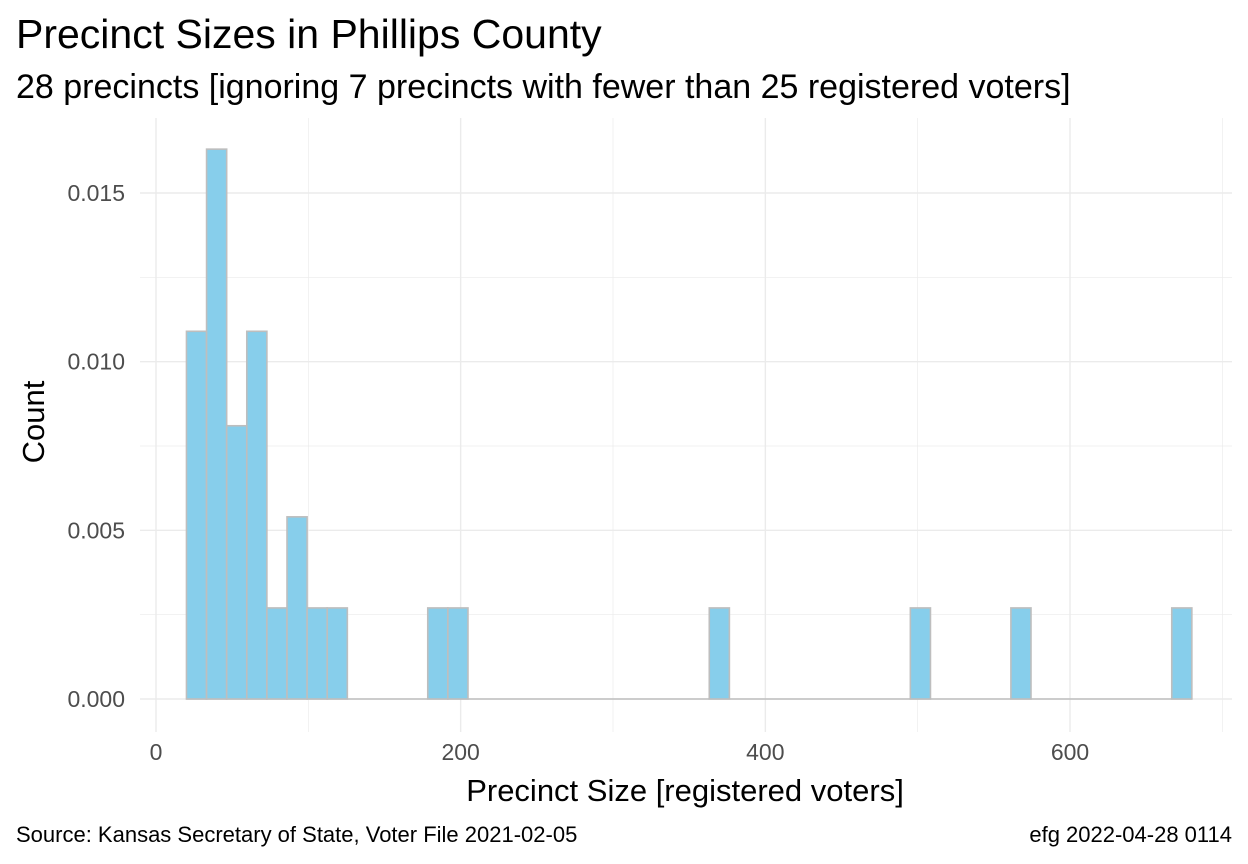 The height and width of the screenshot is (864, 1248). What do you see at coordinates (765, 752) in the screenshot?
I see `x-tick-label: 400` at bounding box center [765, 752].